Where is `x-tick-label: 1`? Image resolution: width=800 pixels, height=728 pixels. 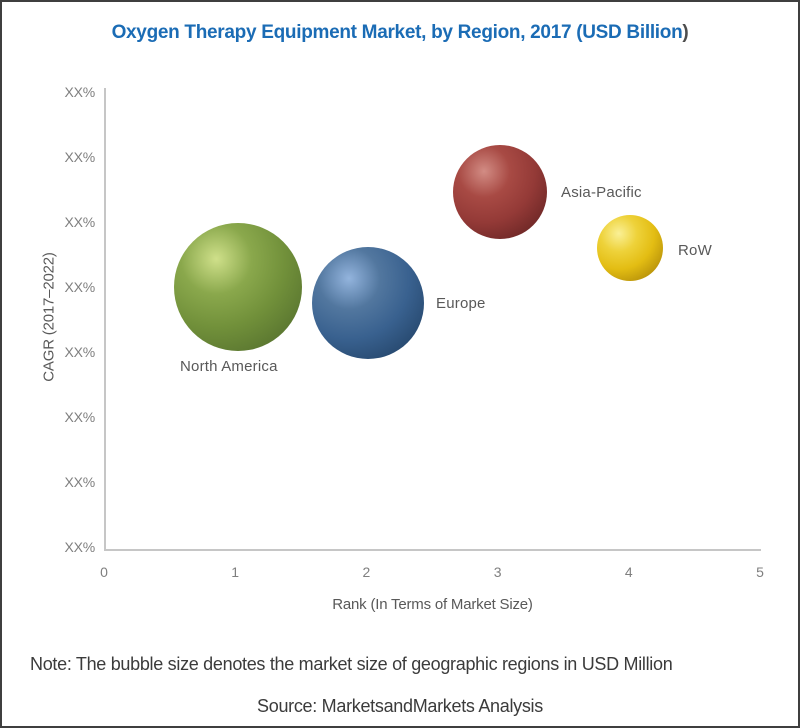 x-tick-label: 1 is located at coordinates (235, 572).